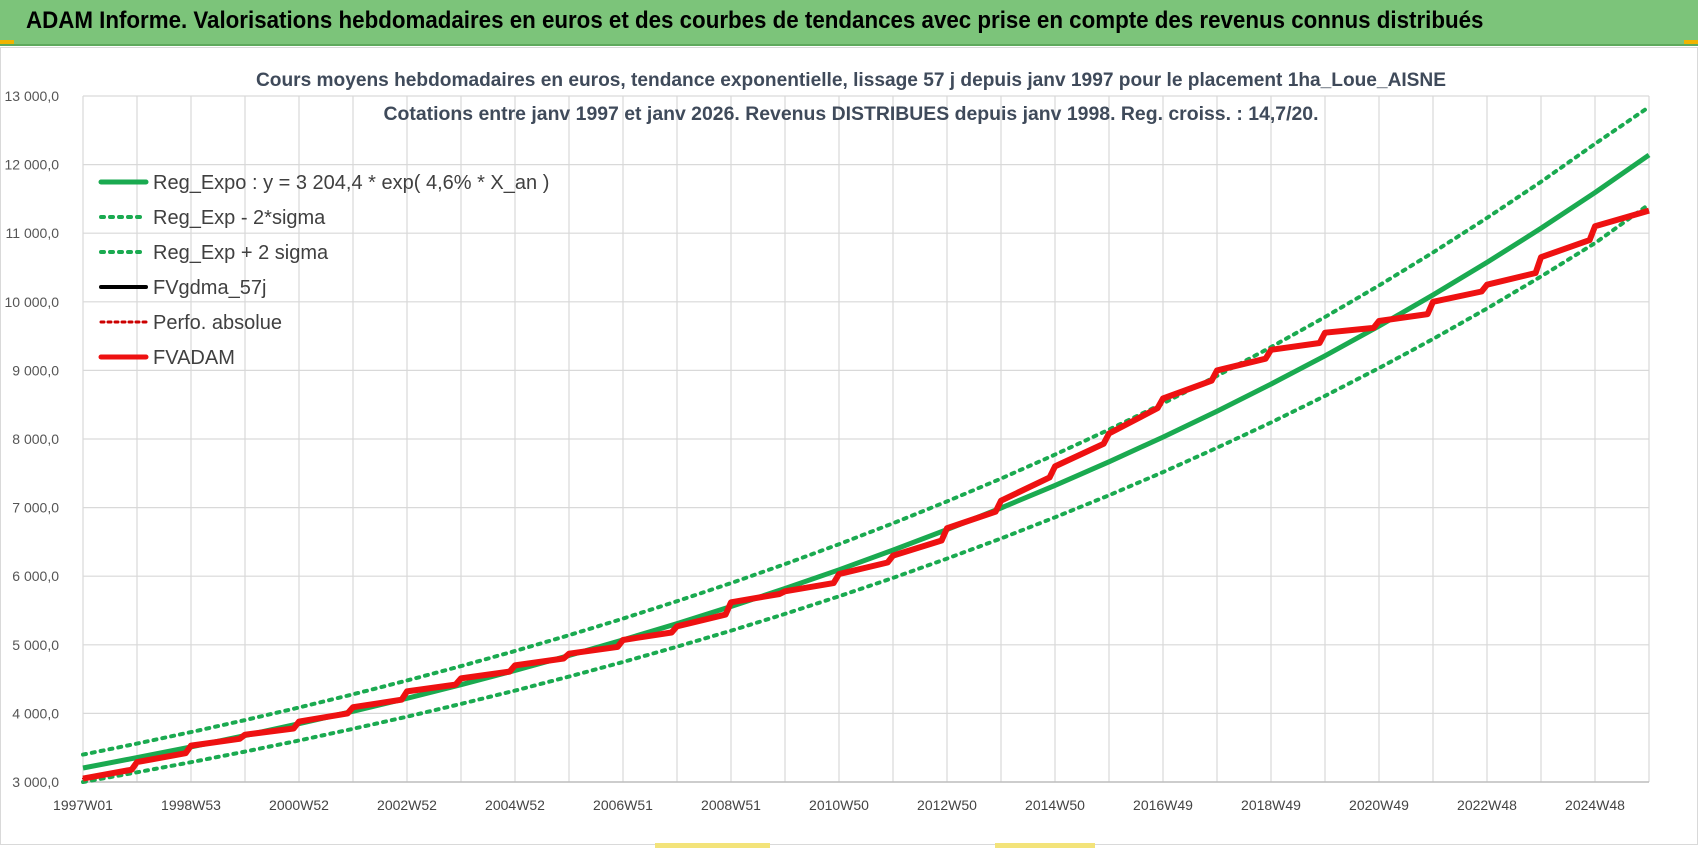  I want to click on x-tick-label: 2014W50, so click(1055, 805).